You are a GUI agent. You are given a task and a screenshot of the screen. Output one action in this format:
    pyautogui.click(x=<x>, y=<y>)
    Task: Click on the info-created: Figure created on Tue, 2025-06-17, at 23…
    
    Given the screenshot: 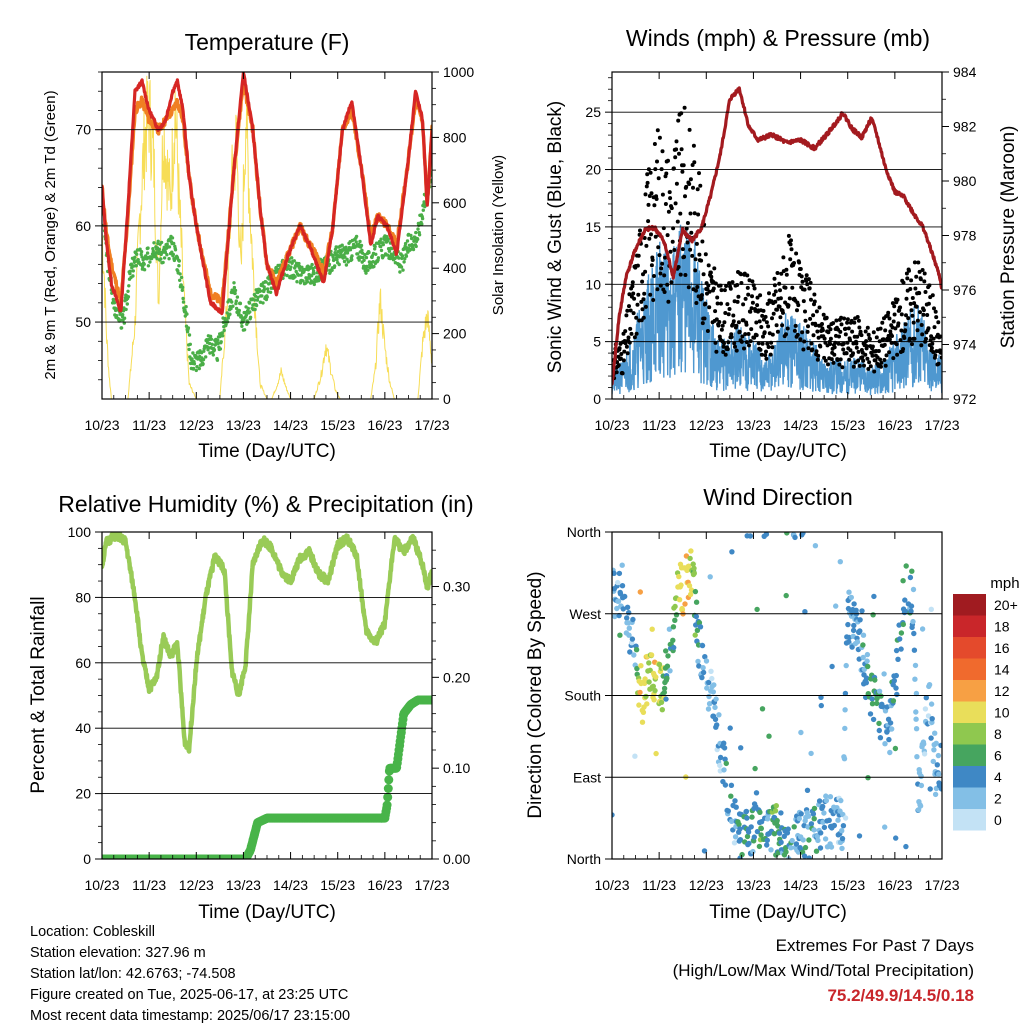 What is the action you would take?
    pyautogui.click(x=189, y=995)
    